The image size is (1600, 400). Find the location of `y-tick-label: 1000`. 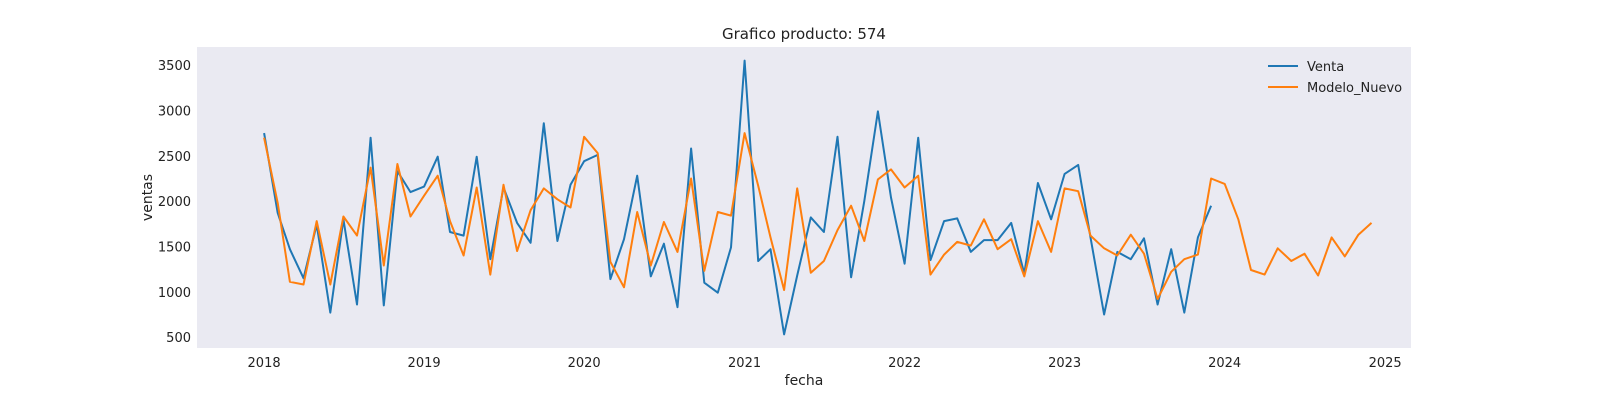

y-tick-label: 1000 is located at coordinates (174, 293).